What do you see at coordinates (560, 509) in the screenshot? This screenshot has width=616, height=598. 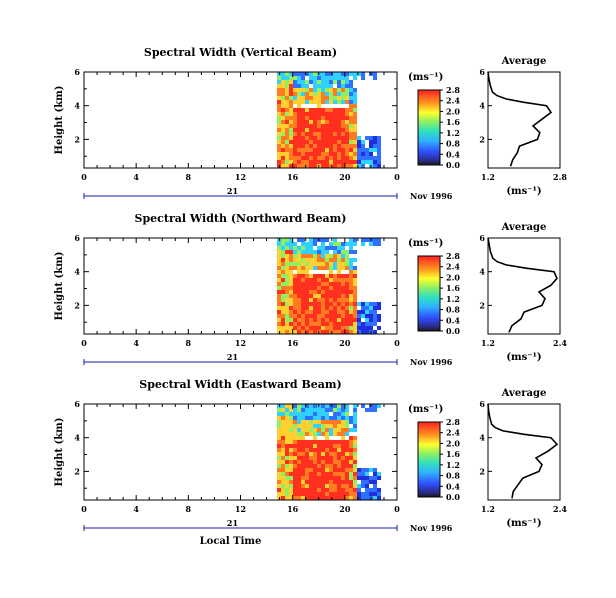 I see `profile-x-tick-label: 2.4` at bounding box center [560, 509].